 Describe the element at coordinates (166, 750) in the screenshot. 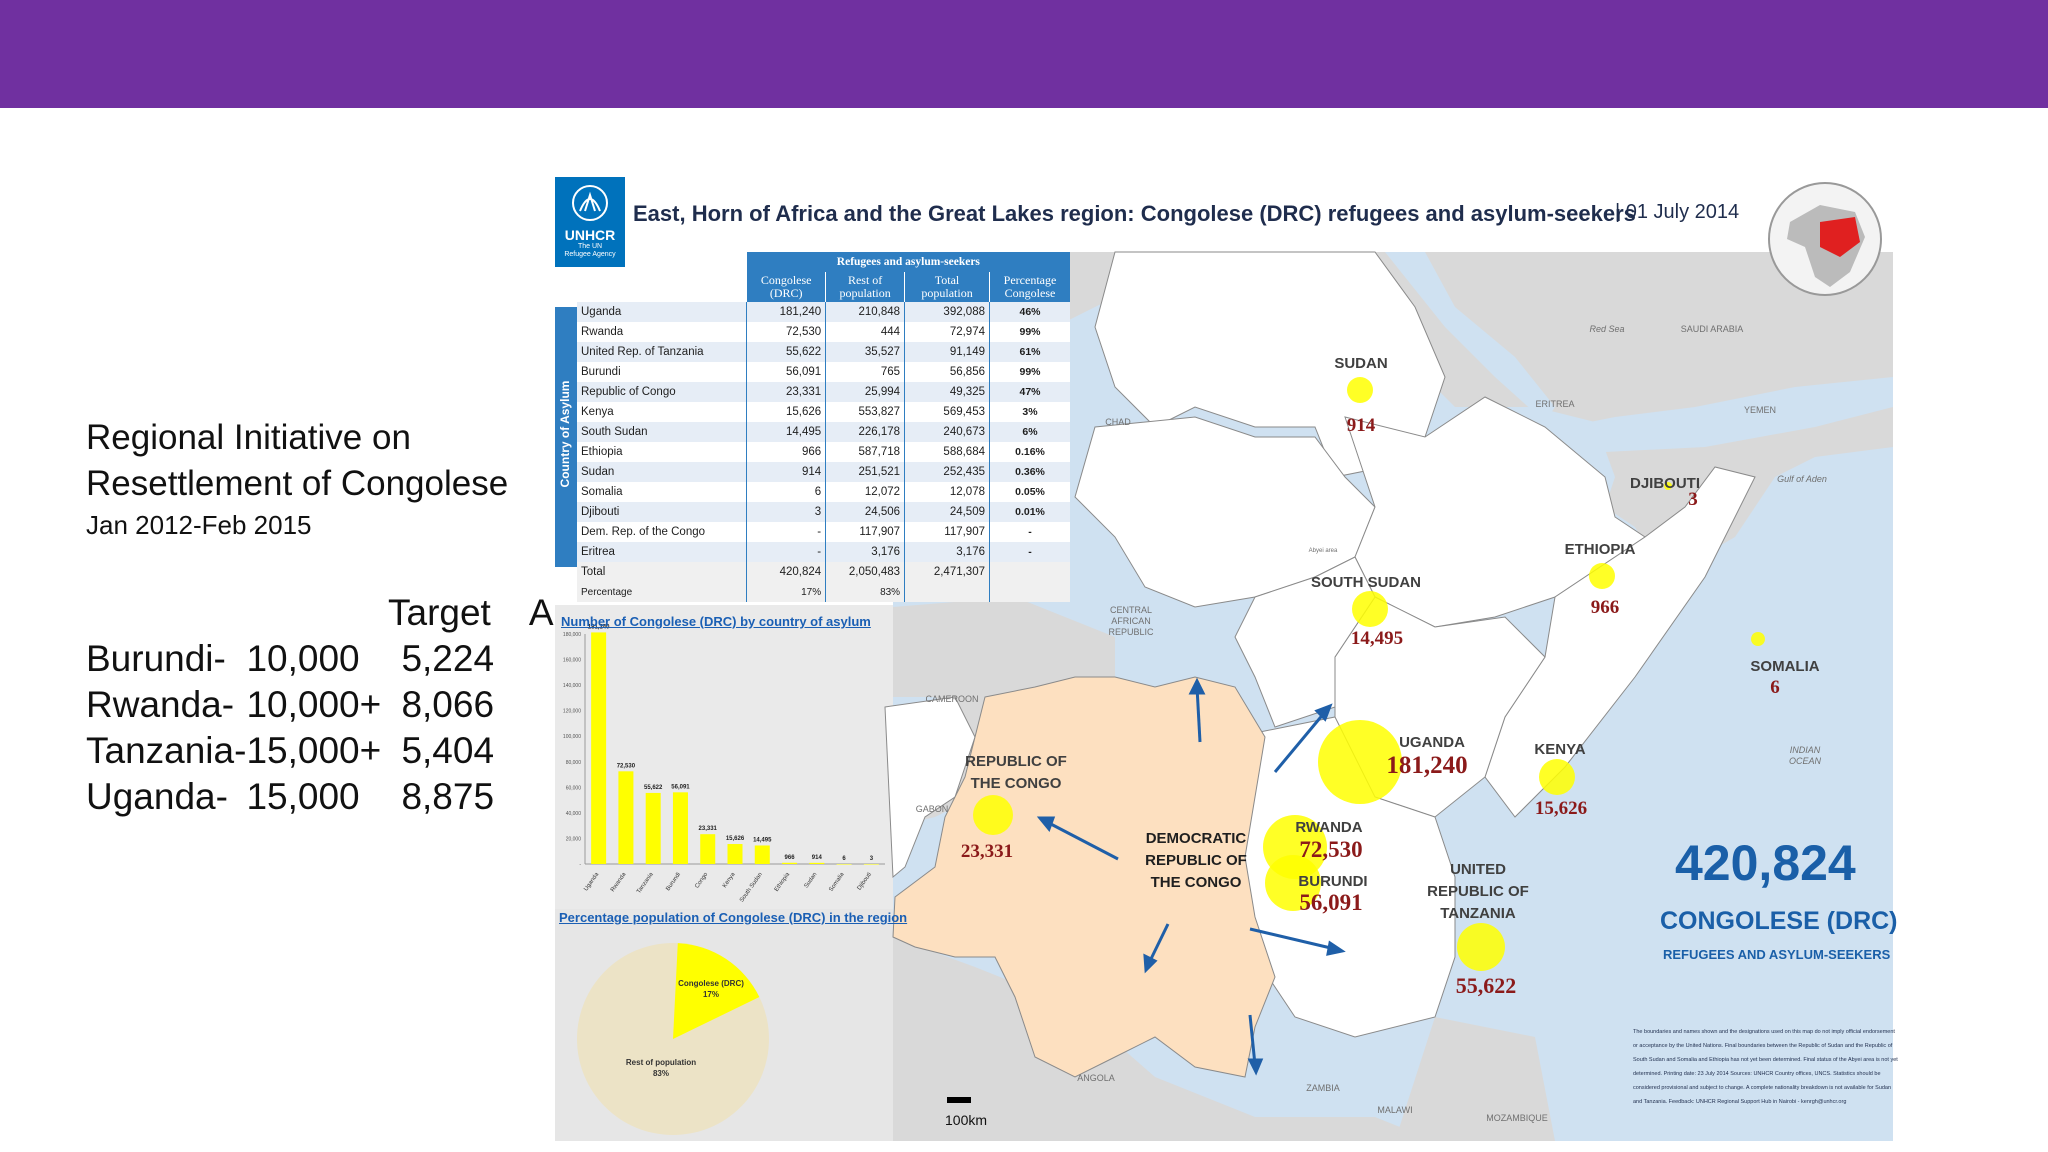

I see `row-country: Tanzania-` at that location.